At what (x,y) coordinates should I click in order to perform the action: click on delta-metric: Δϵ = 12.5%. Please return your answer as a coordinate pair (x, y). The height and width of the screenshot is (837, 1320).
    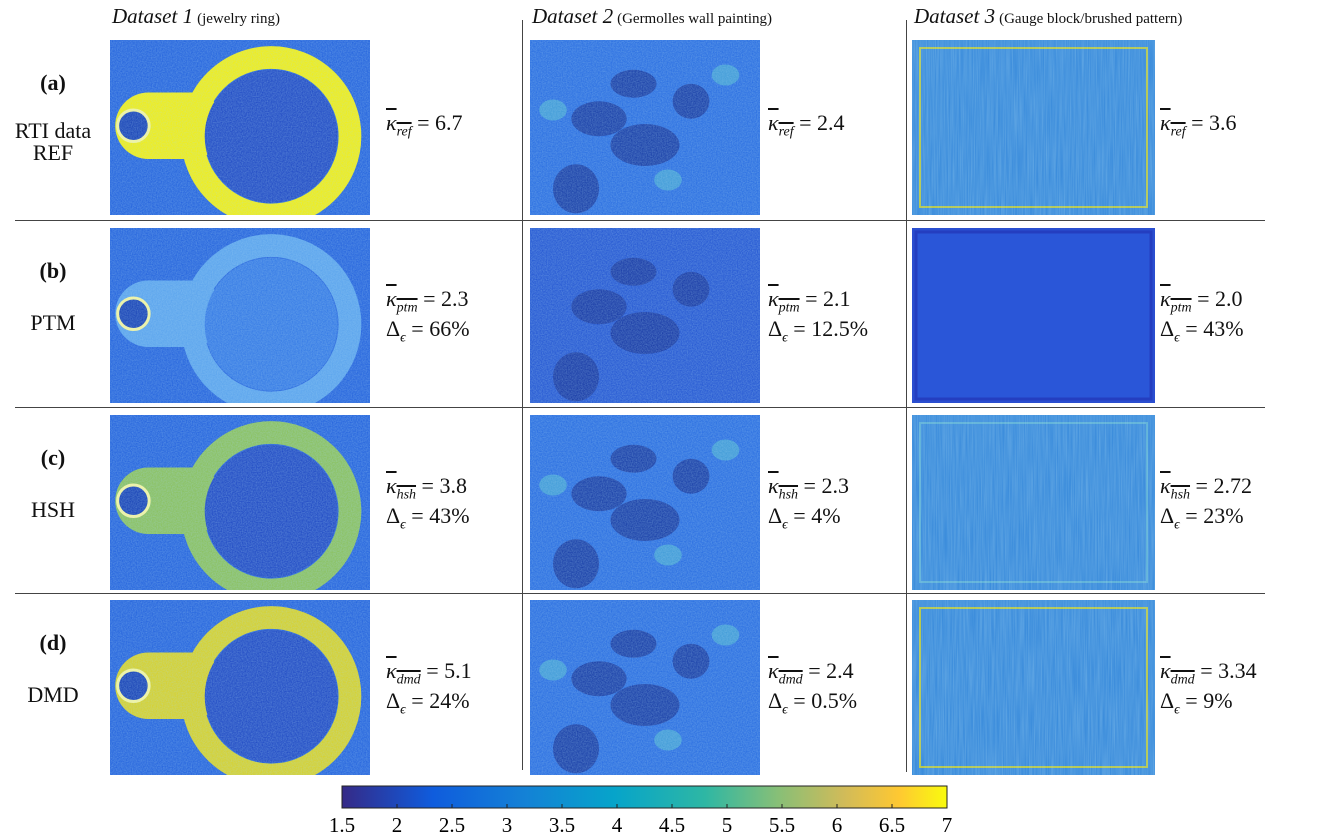
    Looking at the image, I should click on (818, 331).